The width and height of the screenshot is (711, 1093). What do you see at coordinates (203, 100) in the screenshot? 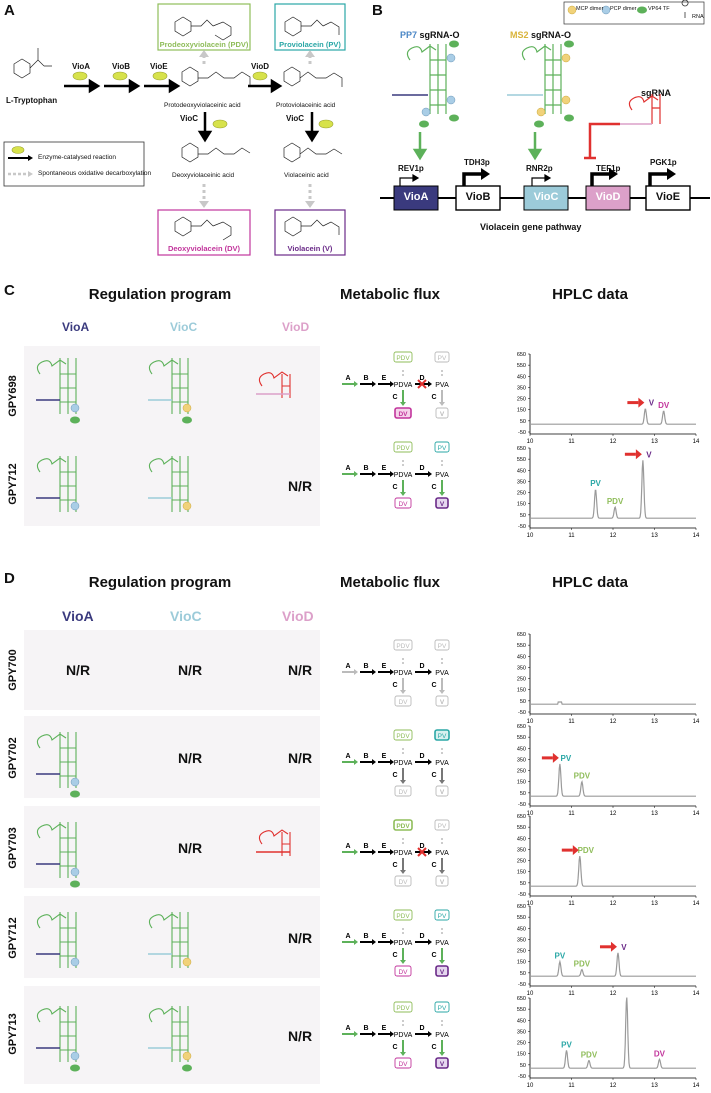
I see `enzyme-ovals` at bounding box center [203, 100].